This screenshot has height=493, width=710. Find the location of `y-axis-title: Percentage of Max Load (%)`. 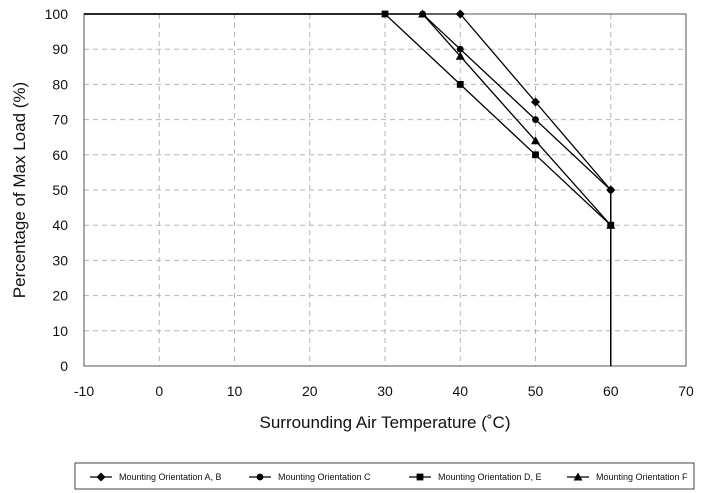

y-axis-title: Percentage of Max Load (%) is located at coordinates (19, 190).